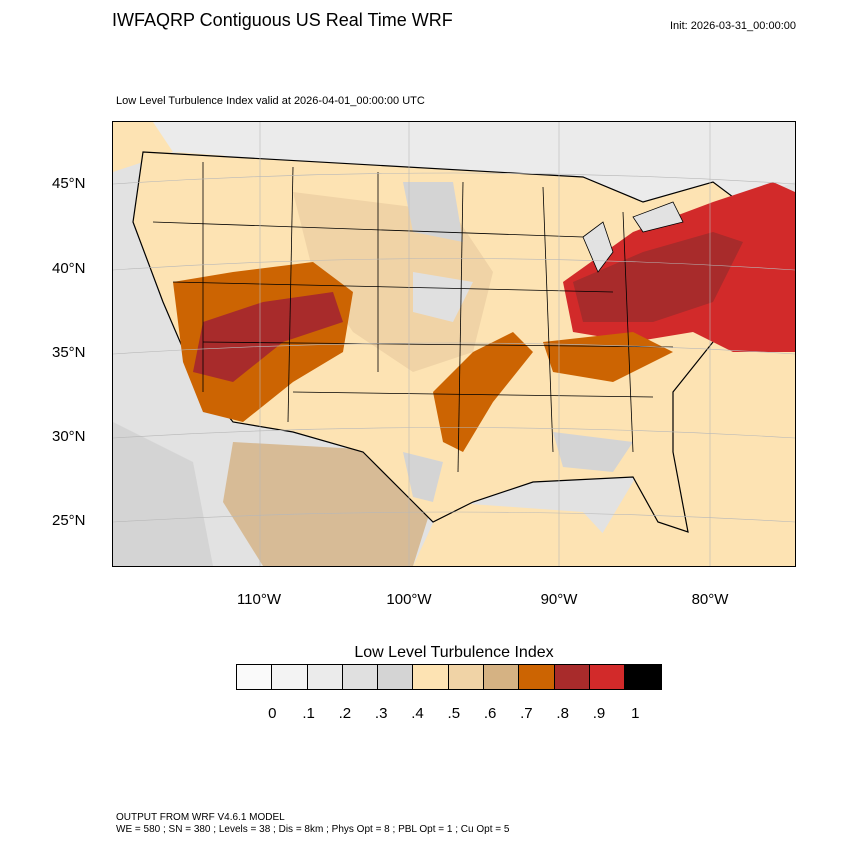 This screenshot has height=850, width=850. Describe the element at coordinates (635, 713) in the screenshot. I see `colorbar-tick-label: 1` at that location.